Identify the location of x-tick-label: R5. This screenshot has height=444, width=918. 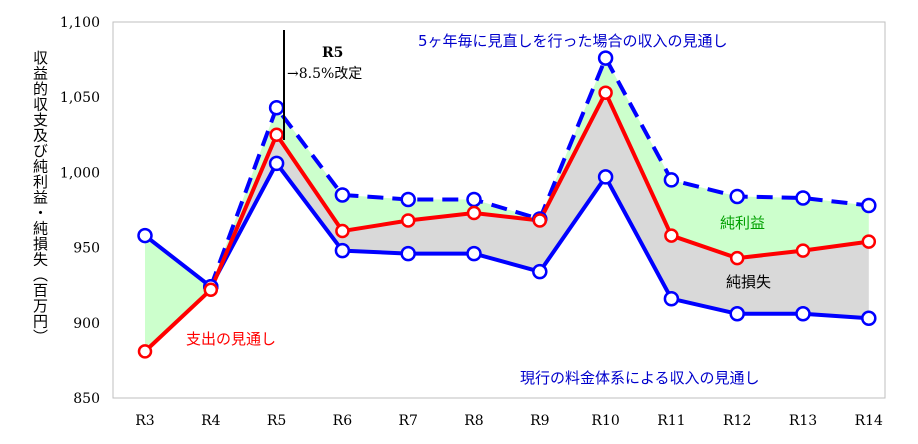
(276, 421).